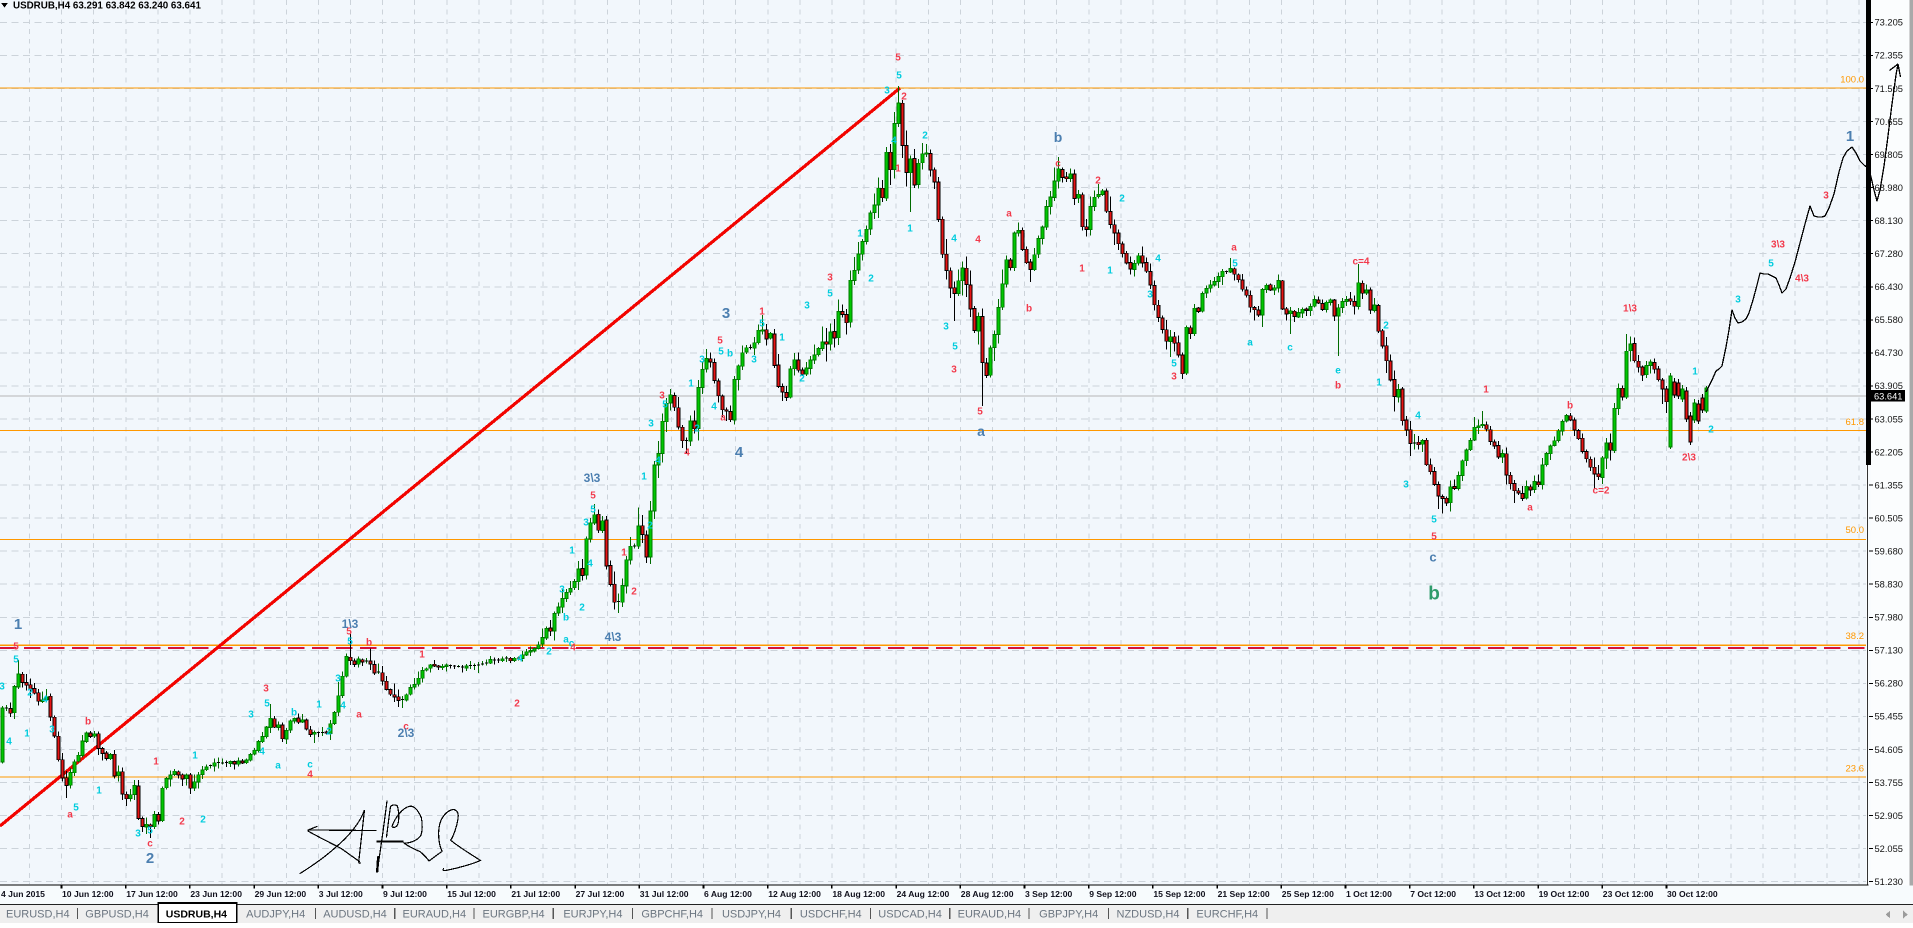  Describe the element at coordinates (1852, 80) in the screenshot. I see `svg-text: 100.0` at that location.